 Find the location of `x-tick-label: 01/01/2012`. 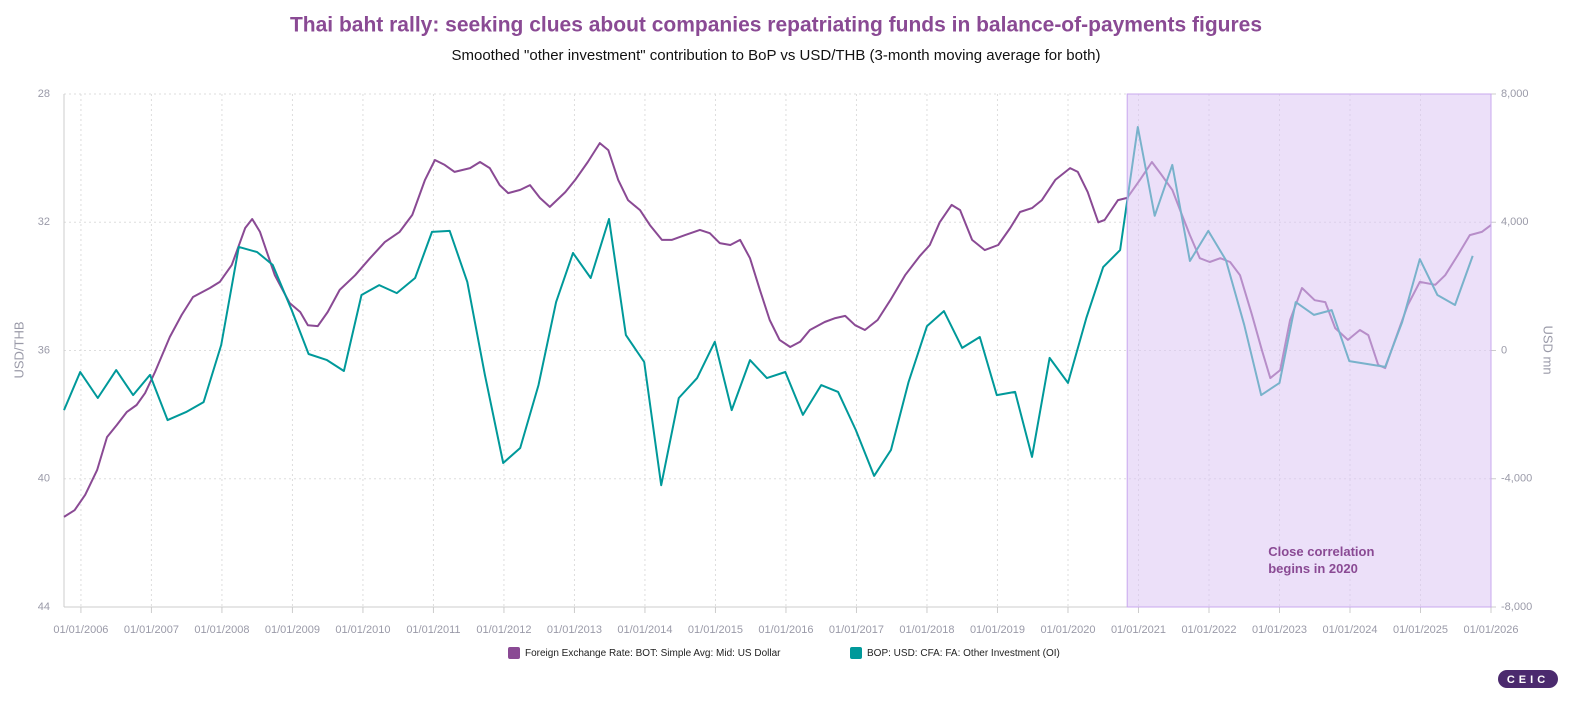

x-tick-label: 01/01/2012 is located at coordinates (503, 630).